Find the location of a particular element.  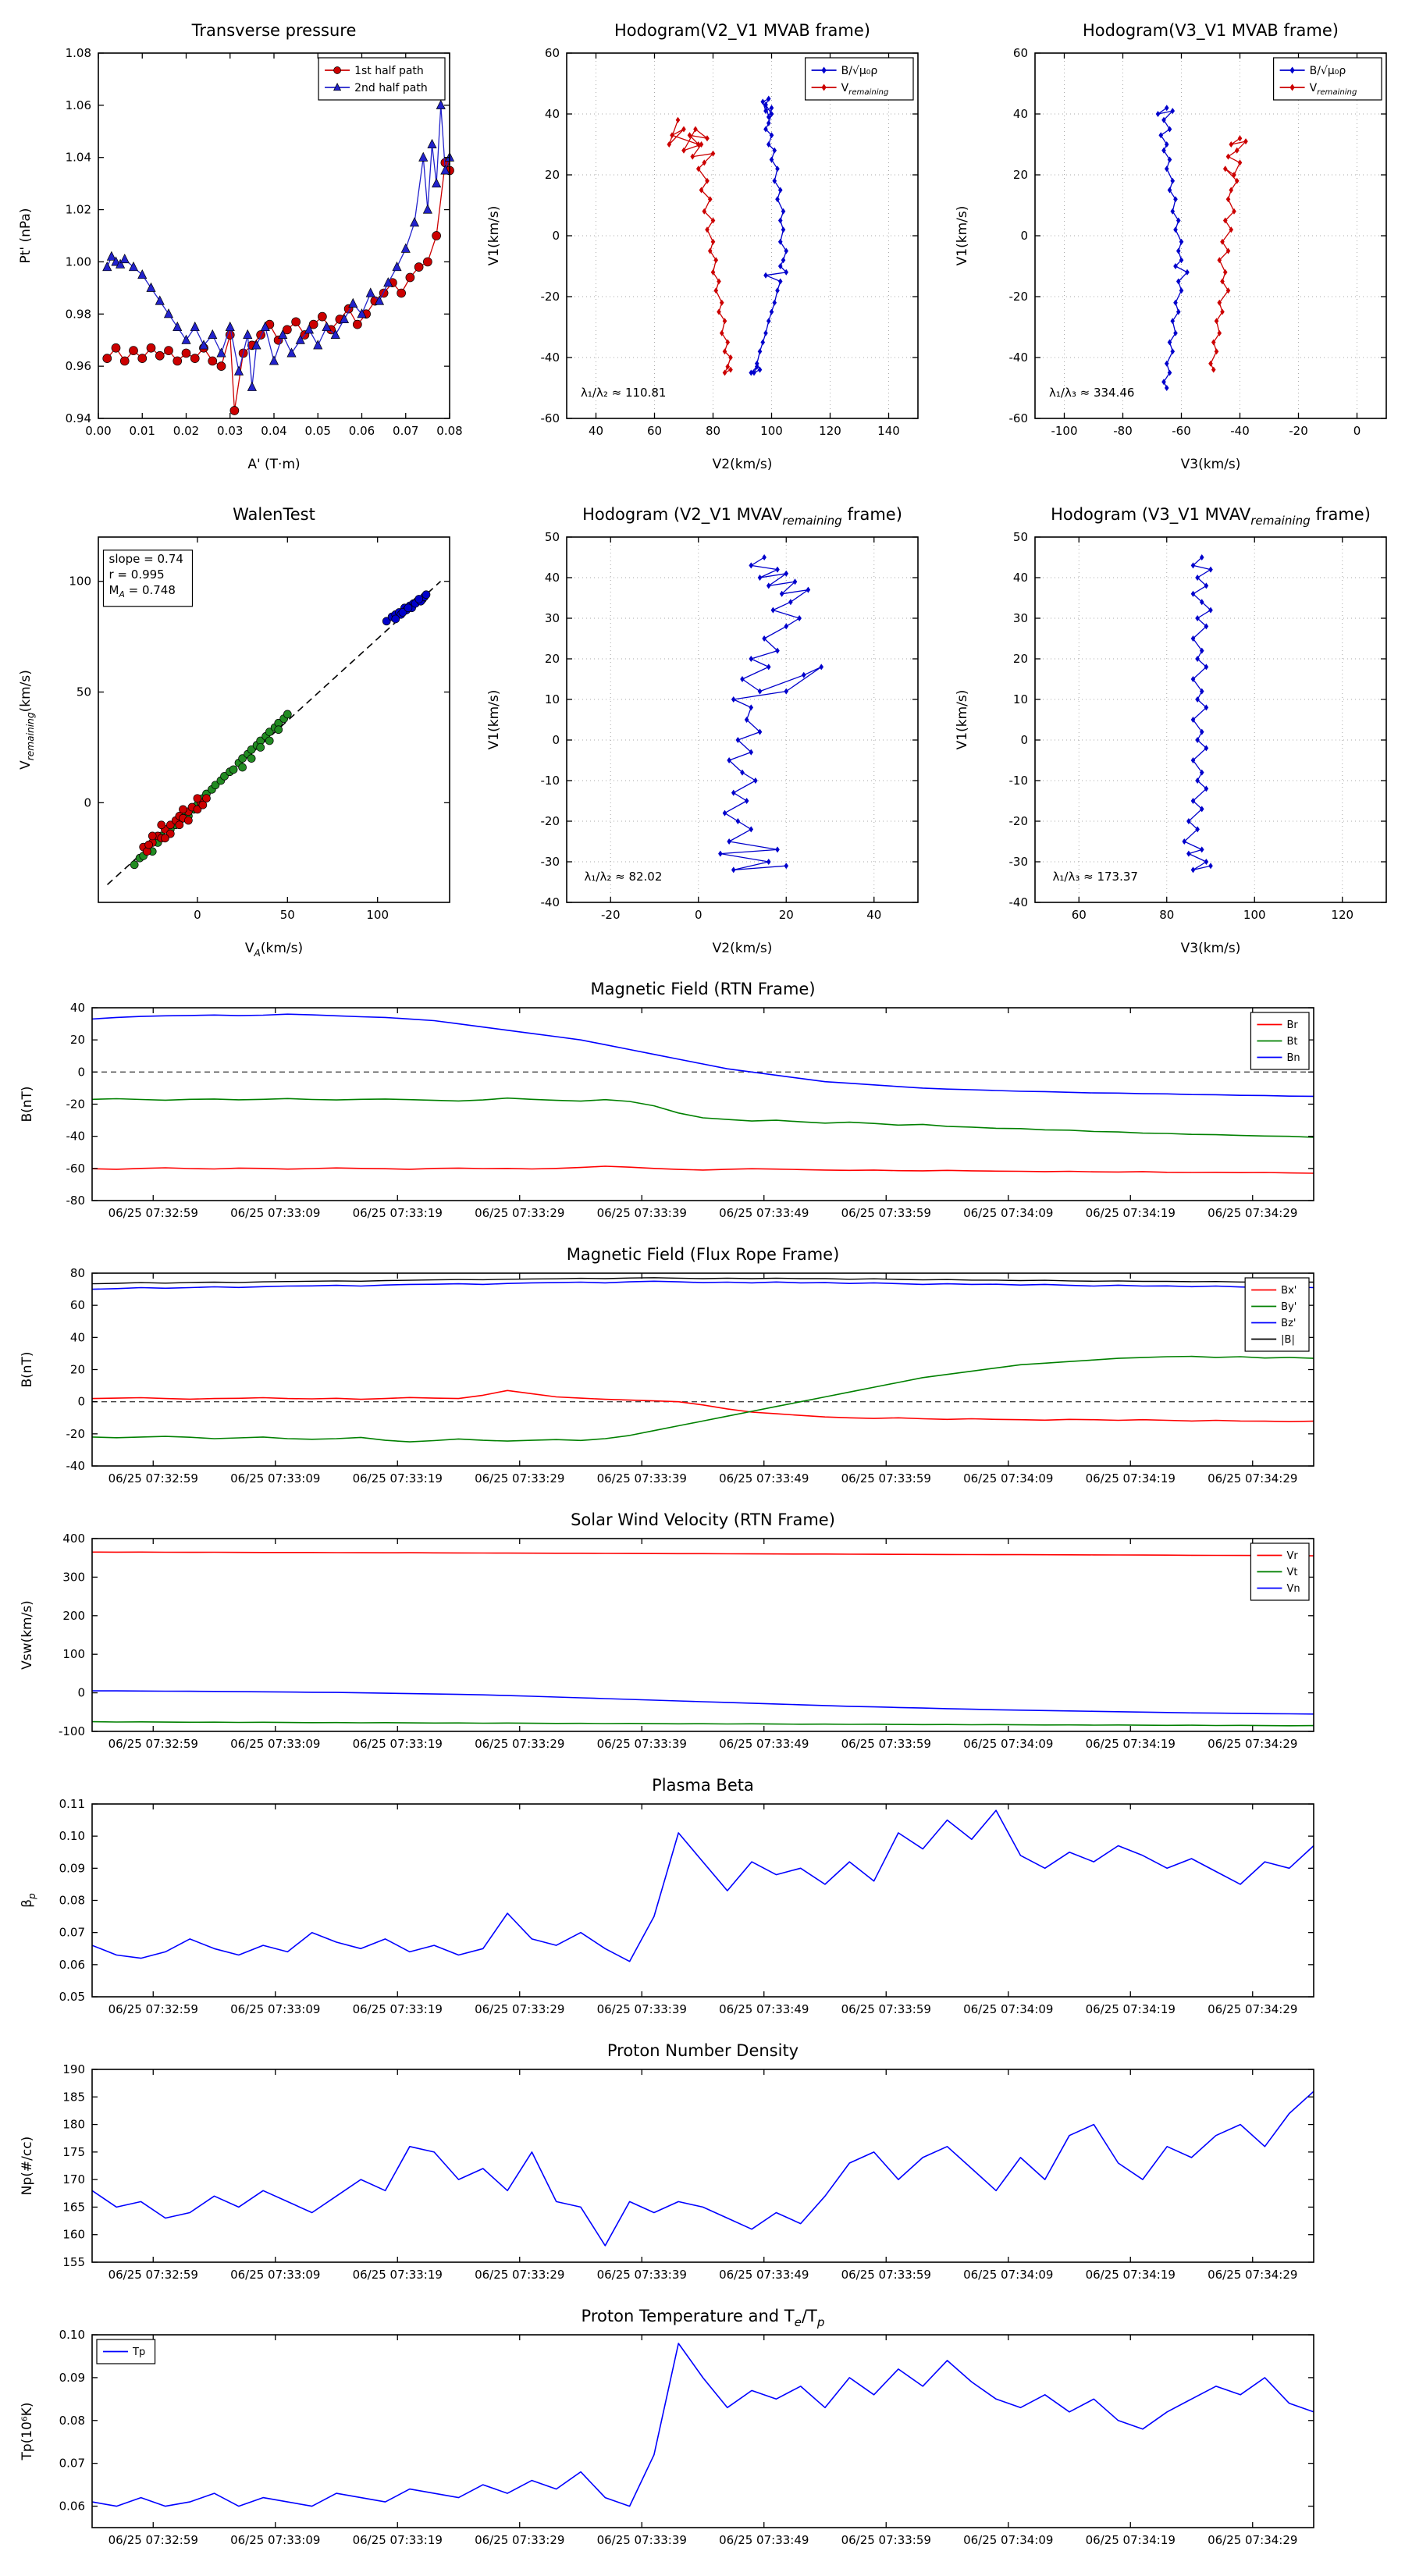

svg-text: Proton Number Density is located at coordinates (703, 2050).